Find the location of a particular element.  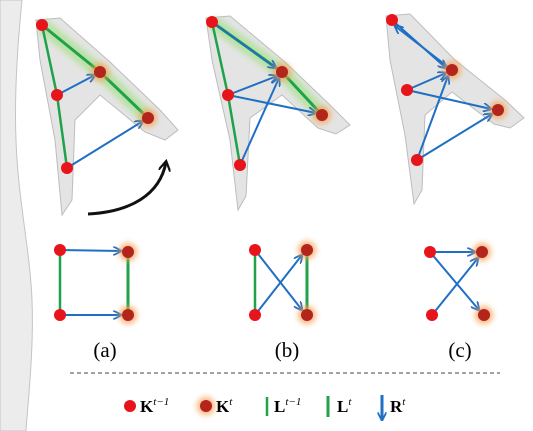

legend-label: Rt is located at coordinates (398, 406).